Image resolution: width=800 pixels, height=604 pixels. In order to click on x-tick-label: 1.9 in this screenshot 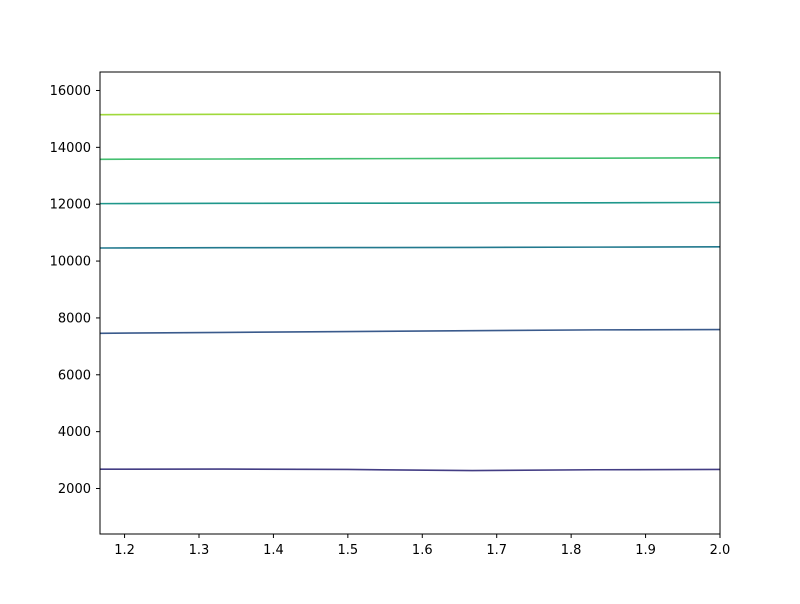, I will do `click(645, 550)`.